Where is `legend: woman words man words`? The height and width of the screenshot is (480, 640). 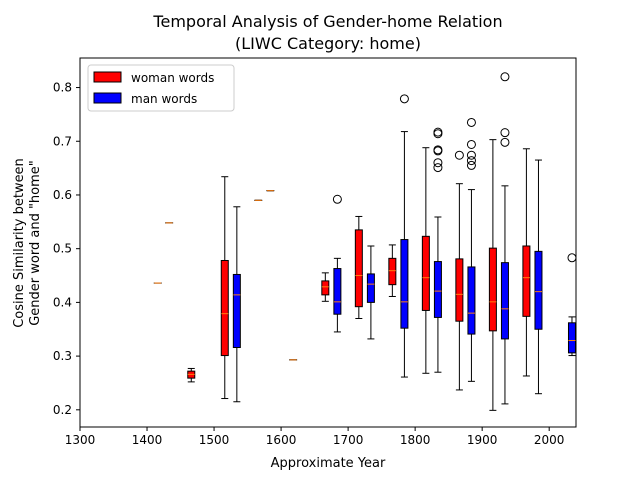
legend: woman words man words is located at coordinates (161, 88).